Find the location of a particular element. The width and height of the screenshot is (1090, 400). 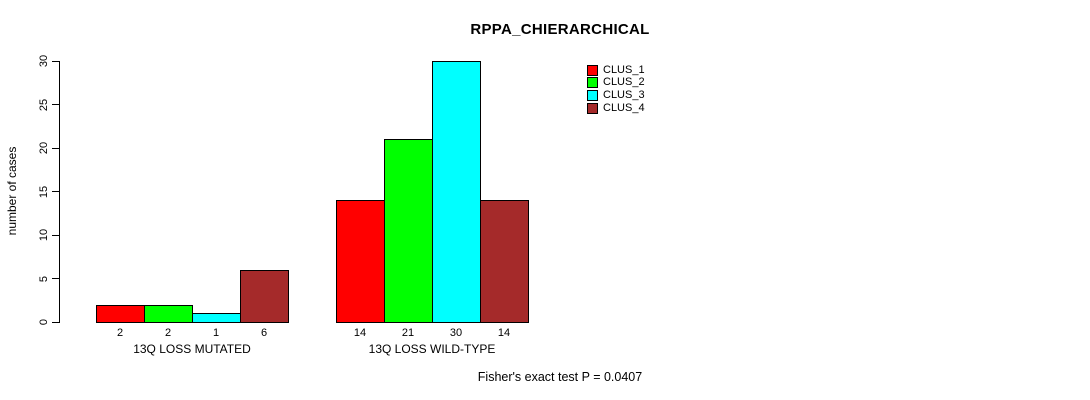

fisher-test-annotation: Fisher's exact test P = 0.0407 is located at coordinates (560, 377).